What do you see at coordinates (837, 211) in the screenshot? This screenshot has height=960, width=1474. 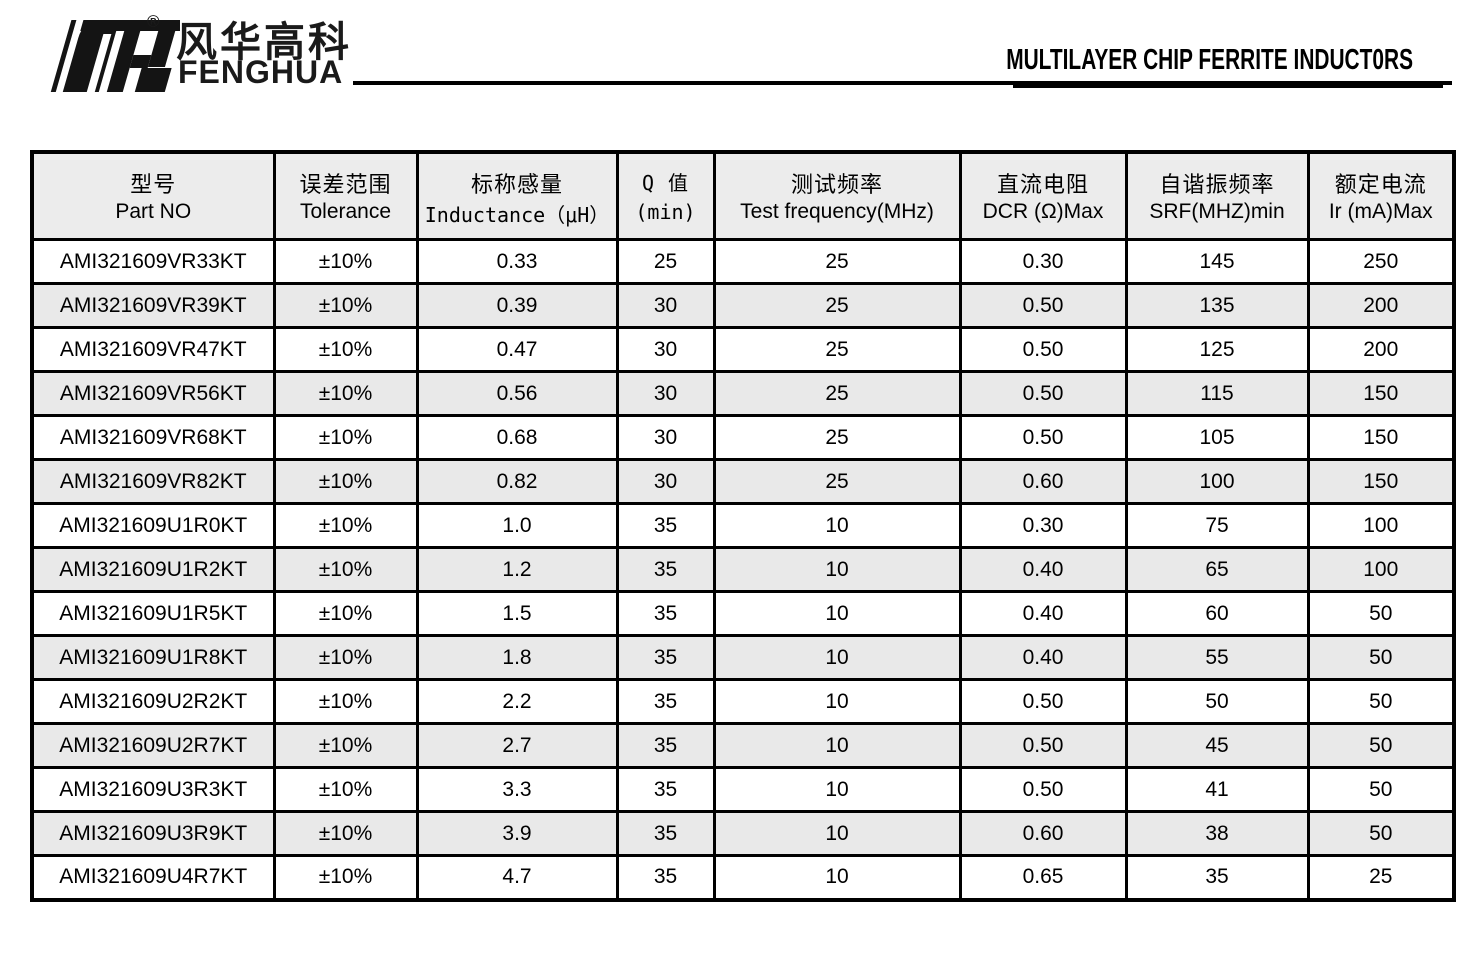 I see `col-freq-en: Test frequency(MHz)` at bounding box center [837, 211].